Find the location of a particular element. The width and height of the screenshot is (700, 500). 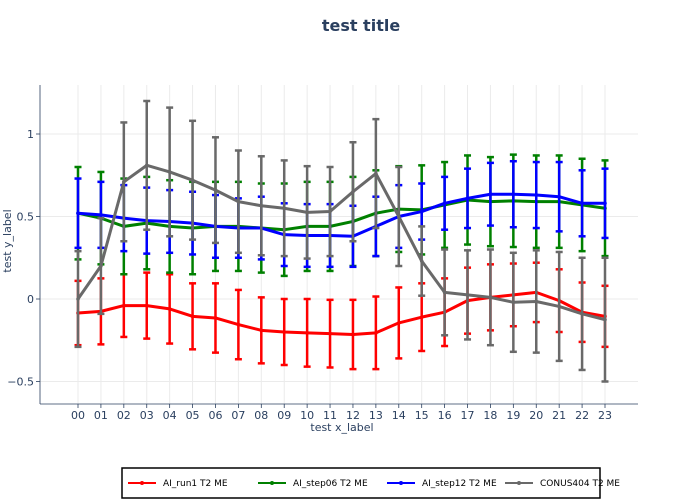

x-tick-label: 16 is located at coordinates (445, 415).